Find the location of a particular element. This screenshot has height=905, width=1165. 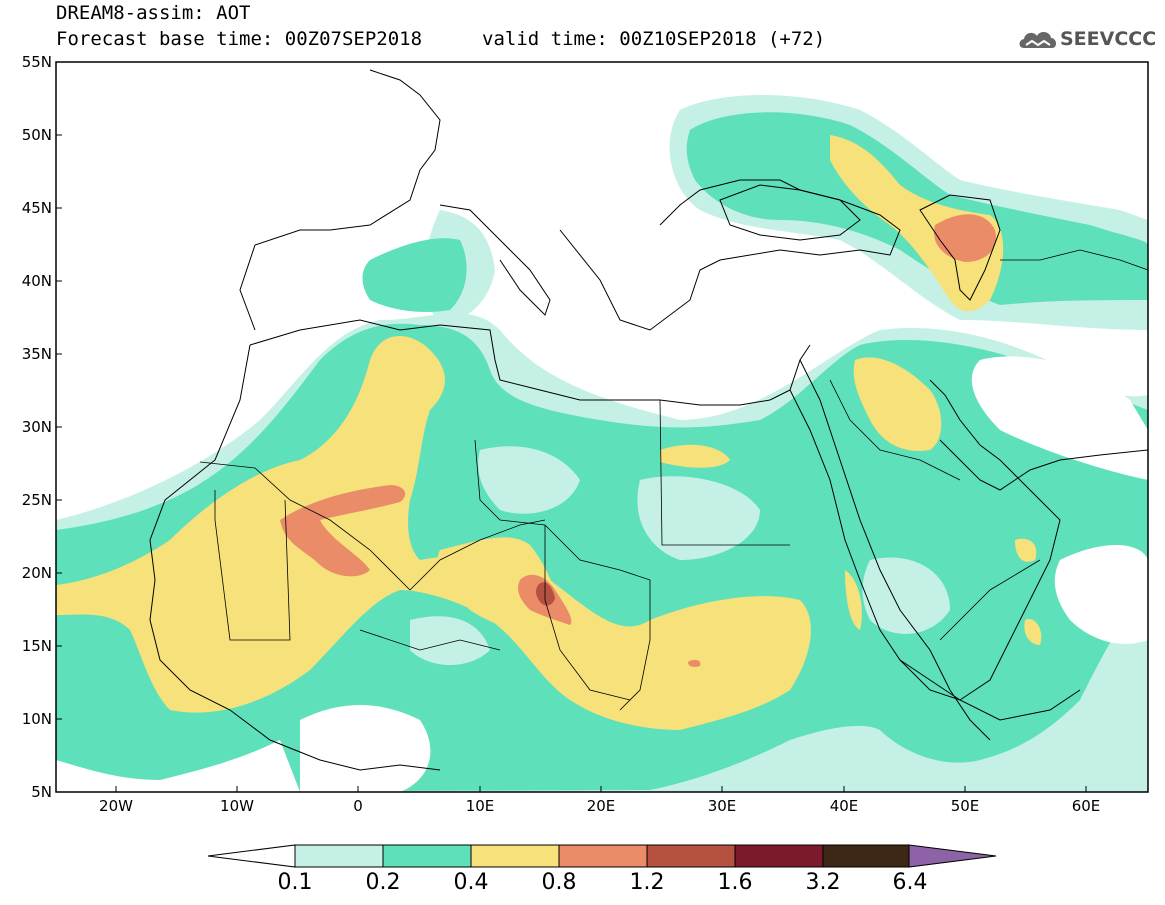

map-title: DREAM8-assim: AOT is located at coordinates (153, 13).